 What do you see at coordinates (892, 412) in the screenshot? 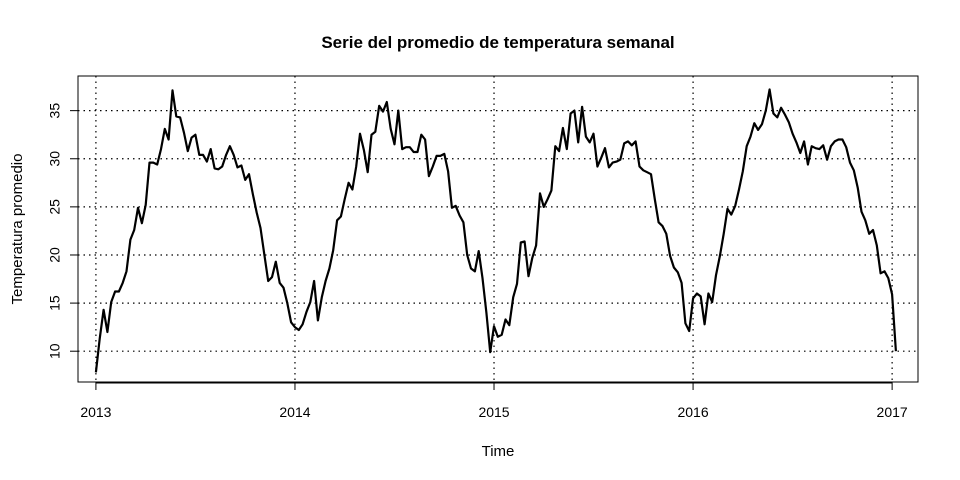
I see `x-tick-label: 2017` at bounding box center [892, 412].